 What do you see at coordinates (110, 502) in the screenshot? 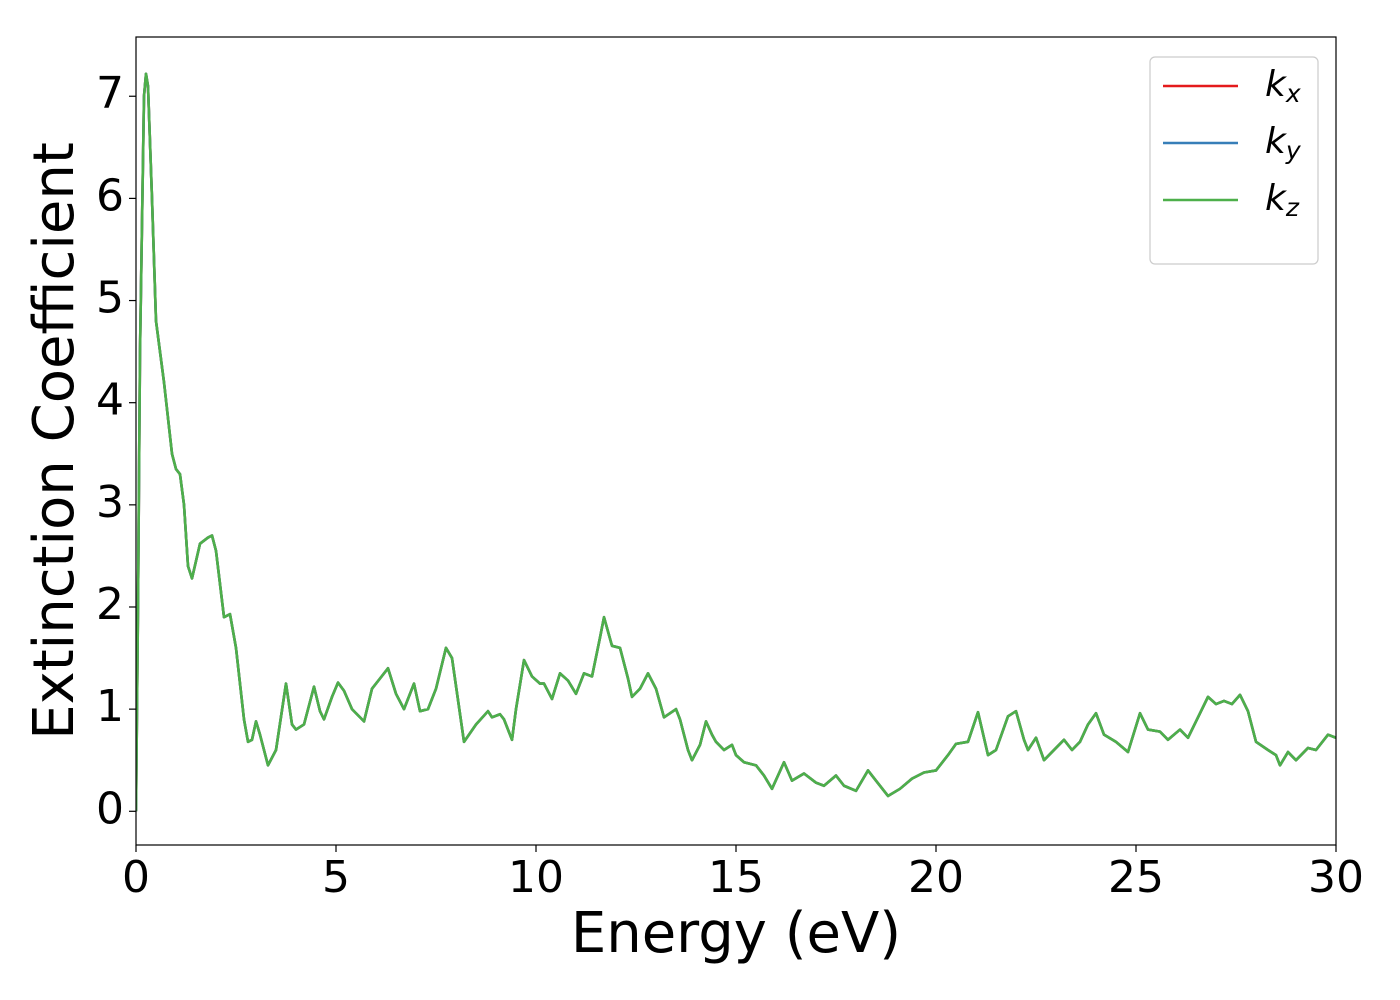
I see `y-tick-label: 3` at bounding box center [110, 502].